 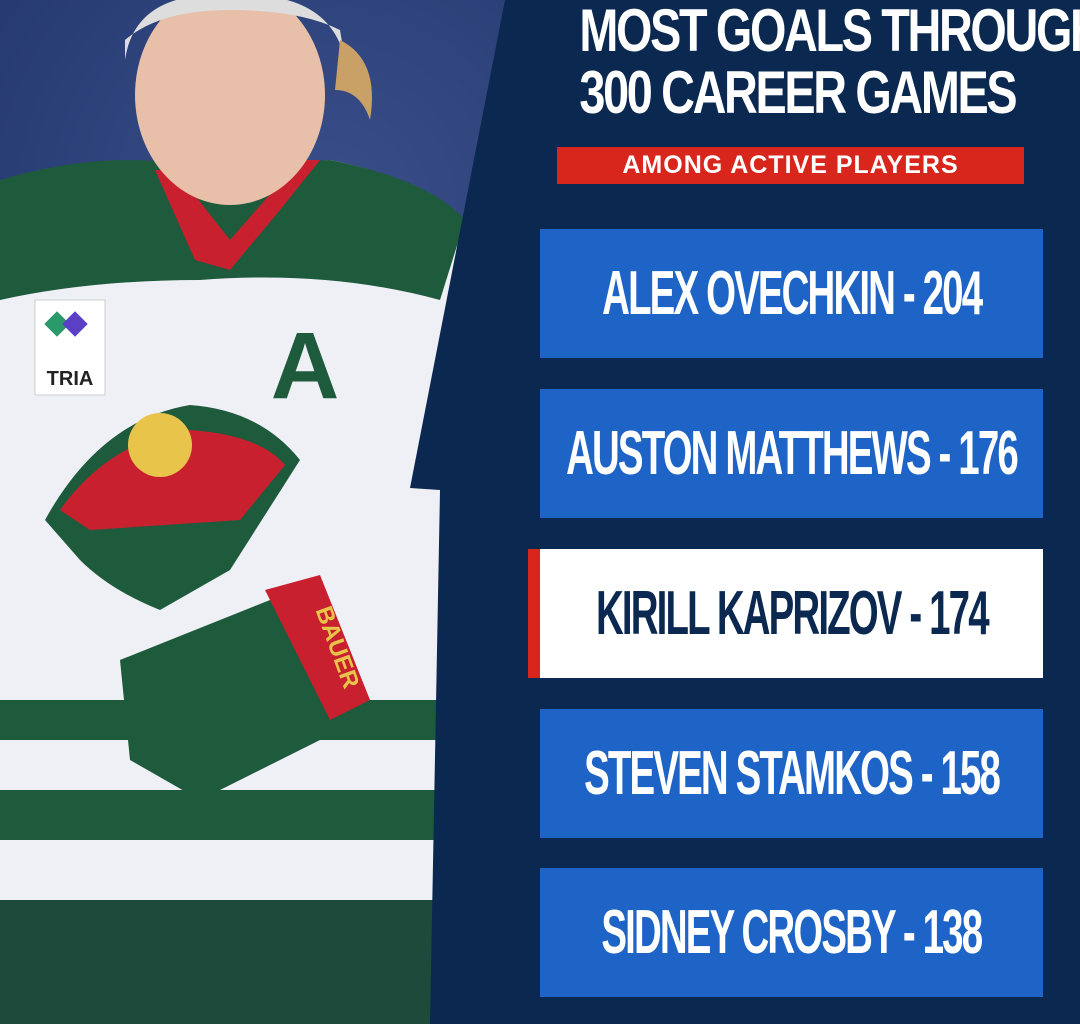 I want to click on leader-label: SIDNEY CROSBY - 138, so click(x=792, y=932).